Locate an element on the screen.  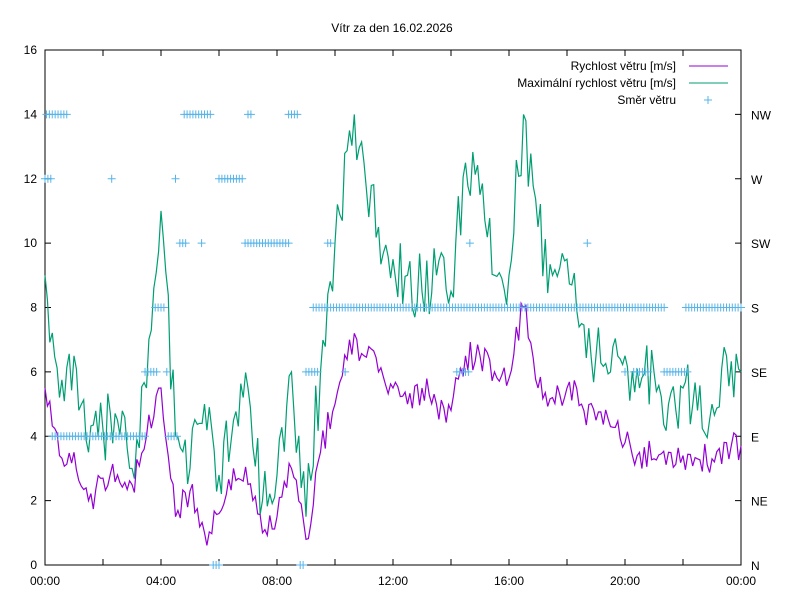
y-tick-label: 16 is located at coordinates (31, 50).